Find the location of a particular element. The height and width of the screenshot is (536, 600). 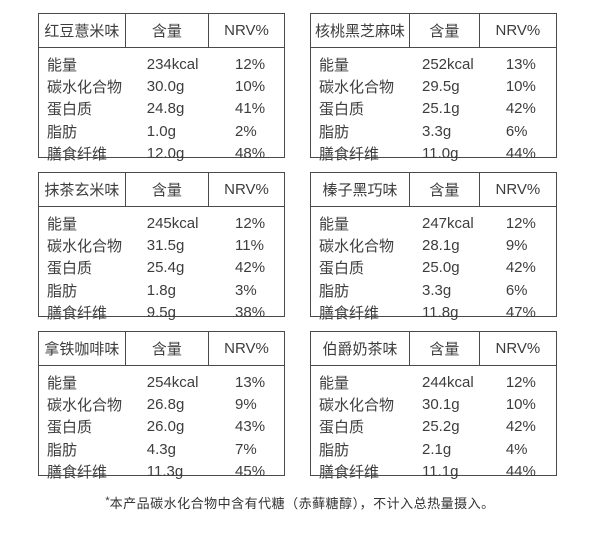

nutrient-nrv: 45% is located at coordinates (250, 472).